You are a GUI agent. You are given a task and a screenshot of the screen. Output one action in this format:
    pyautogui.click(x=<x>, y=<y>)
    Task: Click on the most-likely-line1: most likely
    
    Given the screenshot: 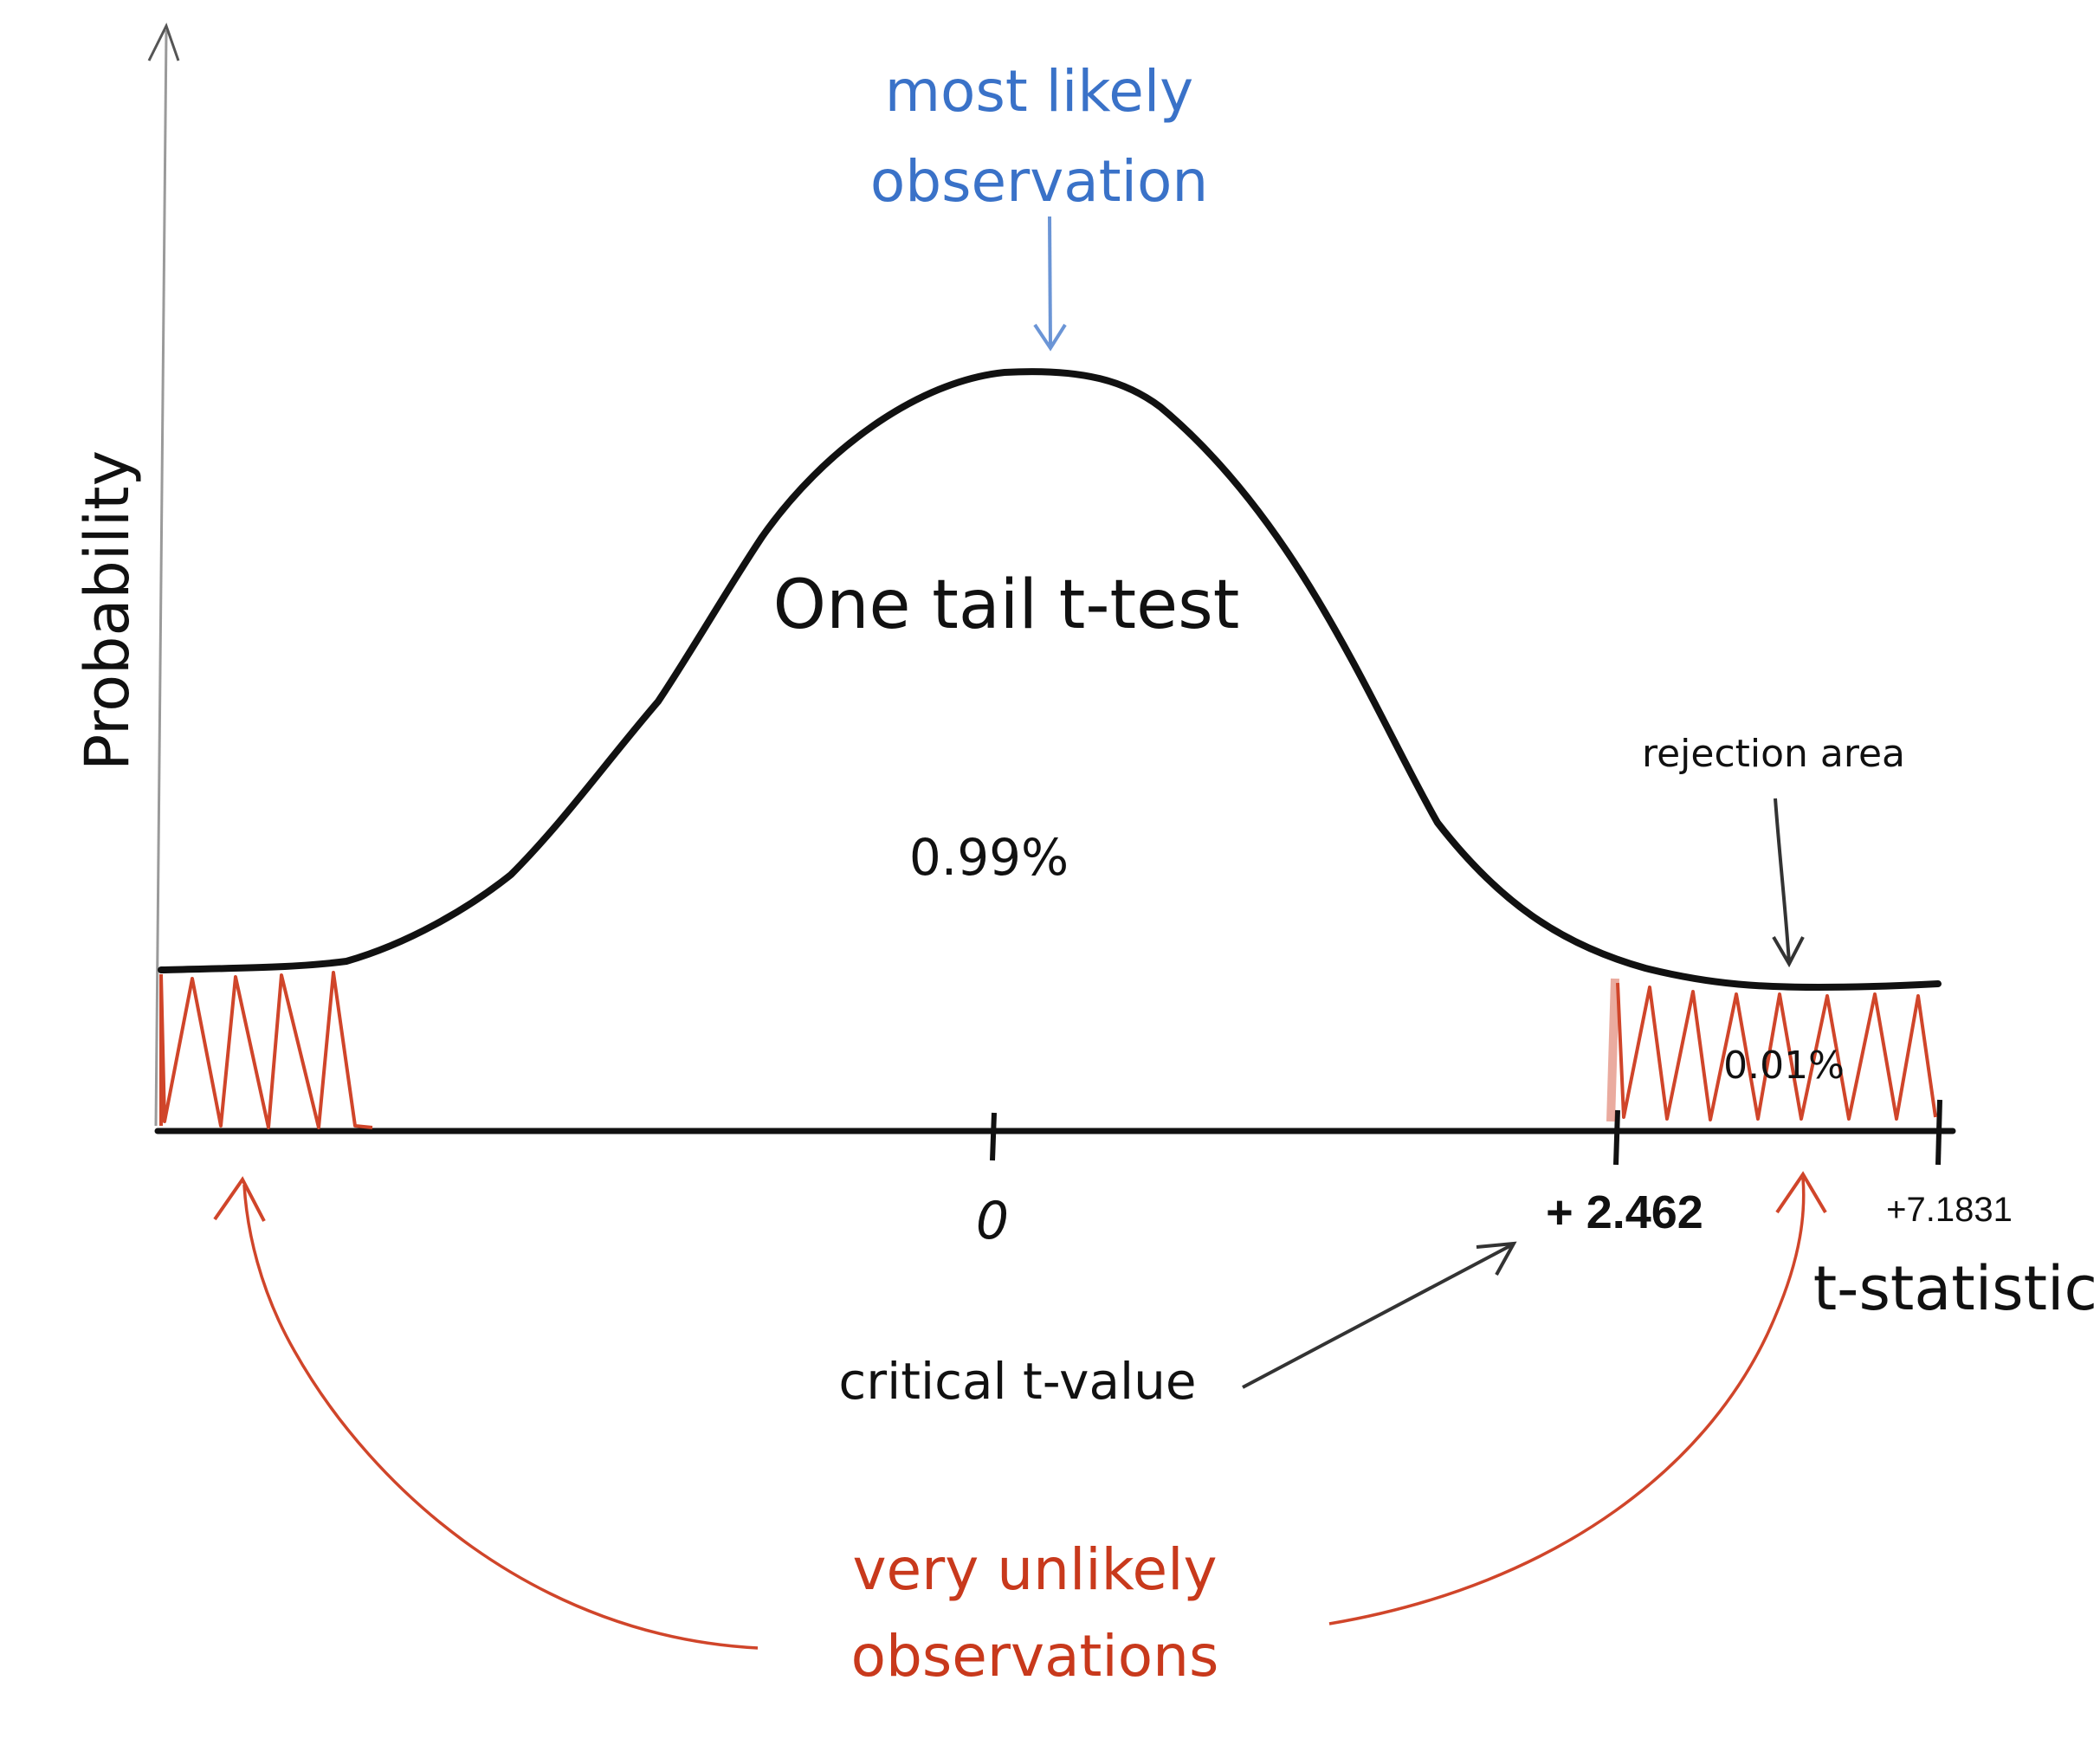 What is the action you would take?
    pyautogui.click(x=1039, y=91)
    